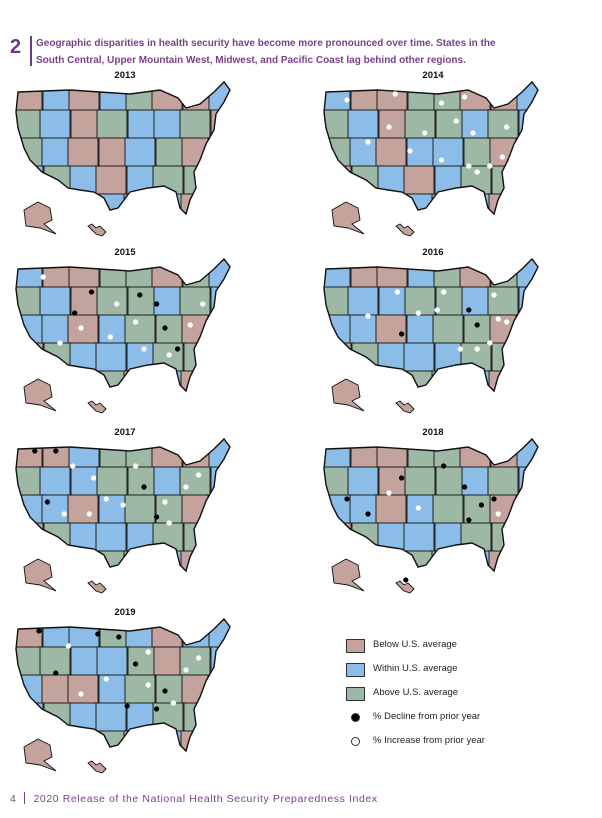  Describe the element at coordinates (355, 741) in the screenshot. I see `increase-dot-icon` at that location.